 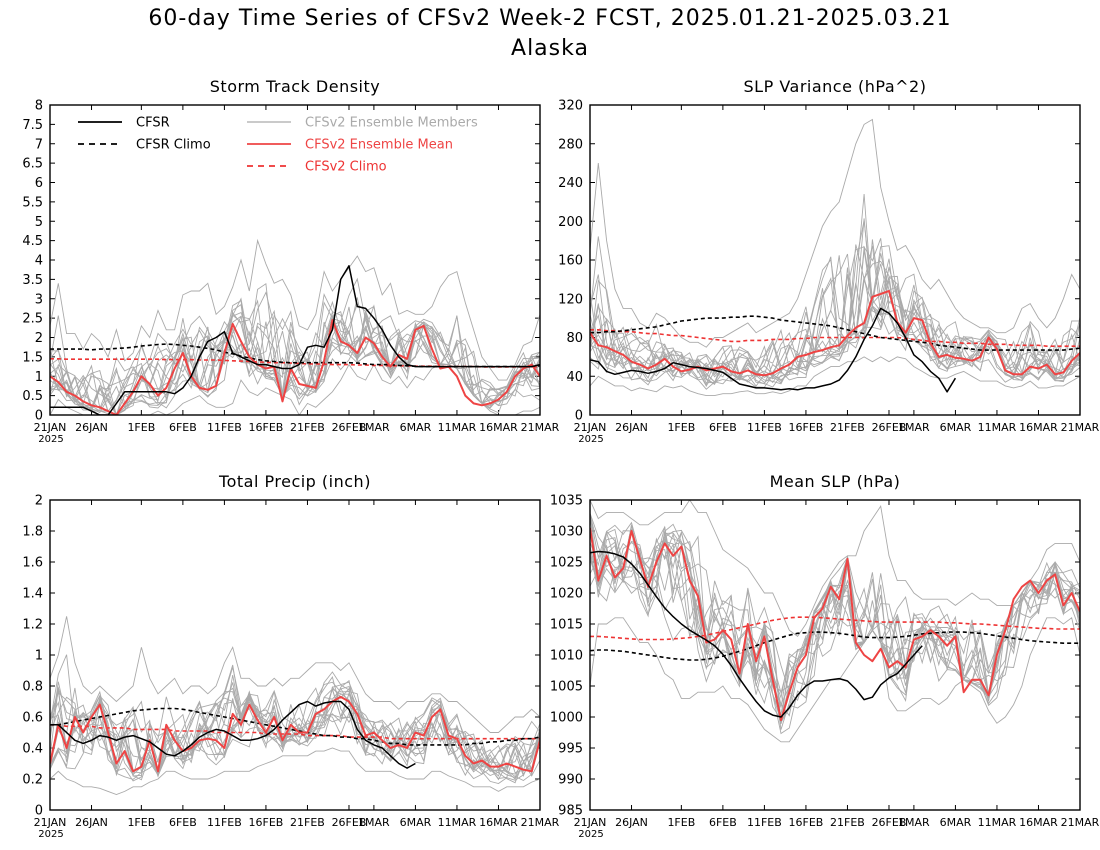 What do you see at coordinates (550, 48) in the screenshot?
I see `figure-subtitle: Alaska` at bounding box center [550, 48].